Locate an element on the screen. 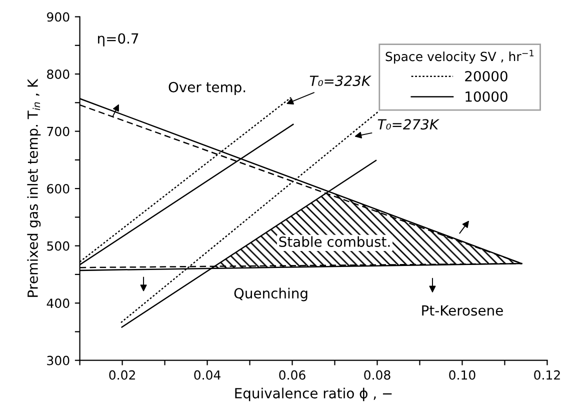  annotation: T₀=323K is located at coordinates (341, 81).